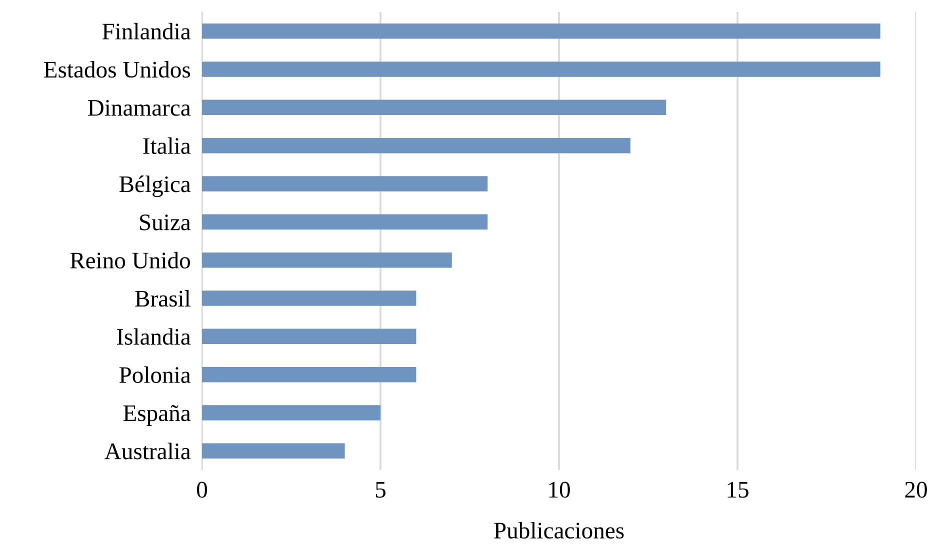 Image resolution: width=931 pixels, height=552 pixels. I want to click on y-tick-label: Italia, so click(167, 145).